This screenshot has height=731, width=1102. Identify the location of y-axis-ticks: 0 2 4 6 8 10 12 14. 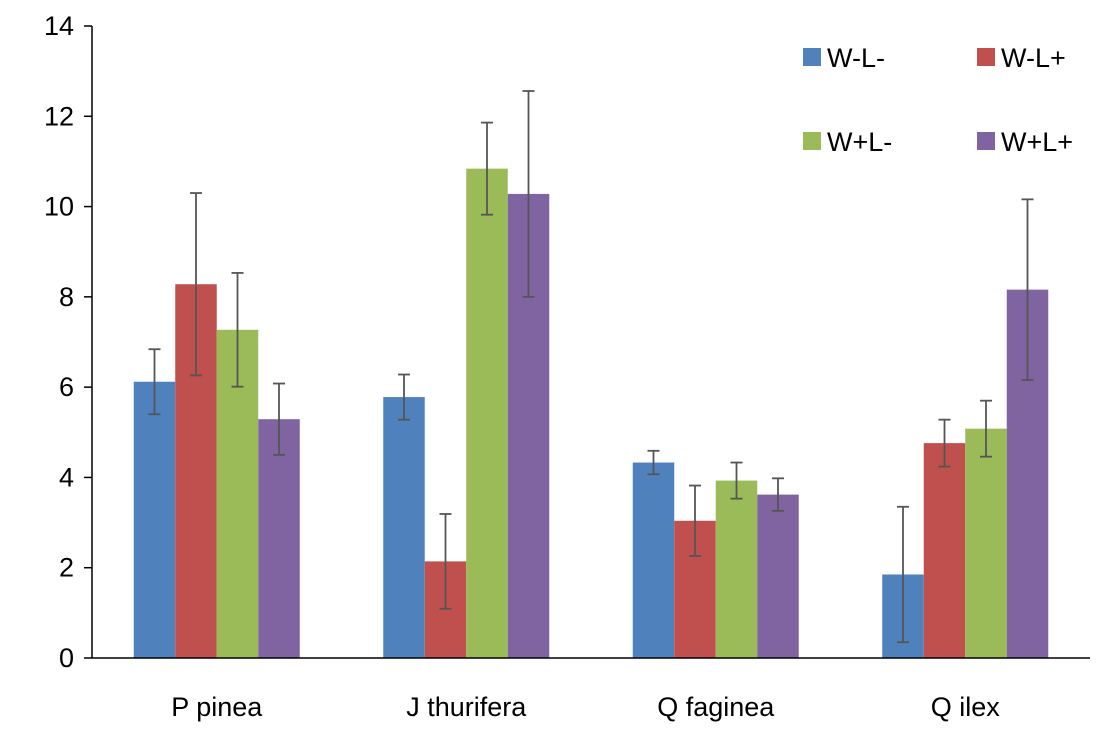
(68, 342).